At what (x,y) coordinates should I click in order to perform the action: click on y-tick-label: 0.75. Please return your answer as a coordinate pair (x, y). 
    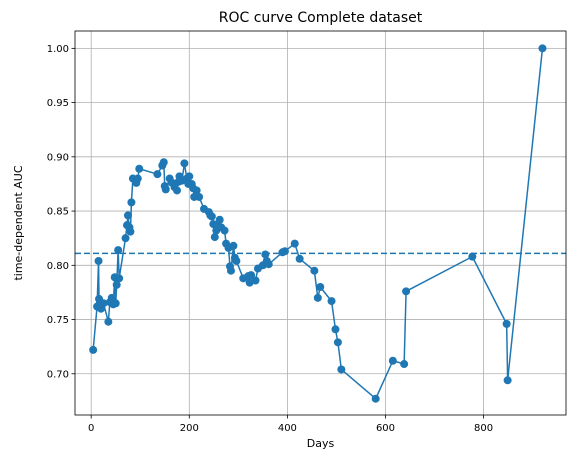
    Looking at the image, I should click on (58, 320).